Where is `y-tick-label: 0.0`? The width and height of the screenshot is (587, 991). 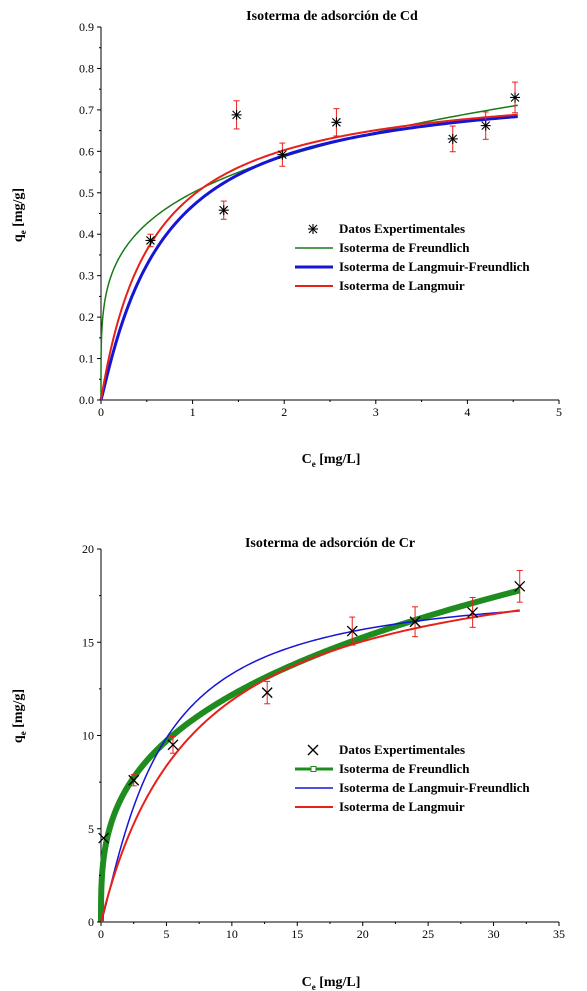 y-tick-label: 0.0 is located at coordinates (86, 400).